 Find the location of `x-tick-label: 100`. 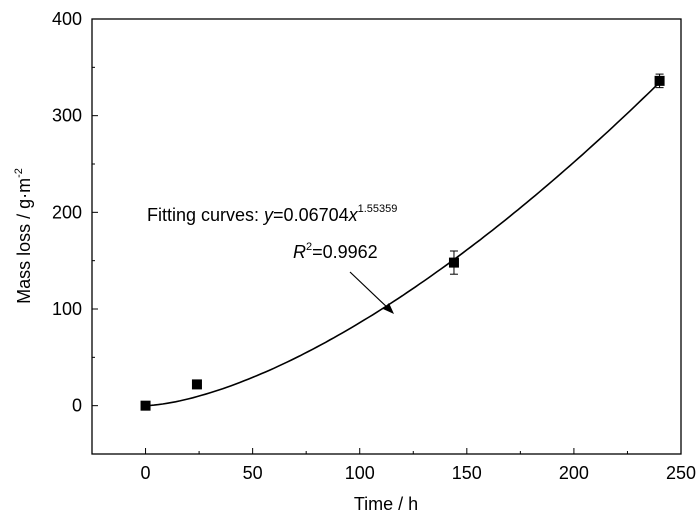

x-tick-label: 100 is located at coordinates (360, 473).